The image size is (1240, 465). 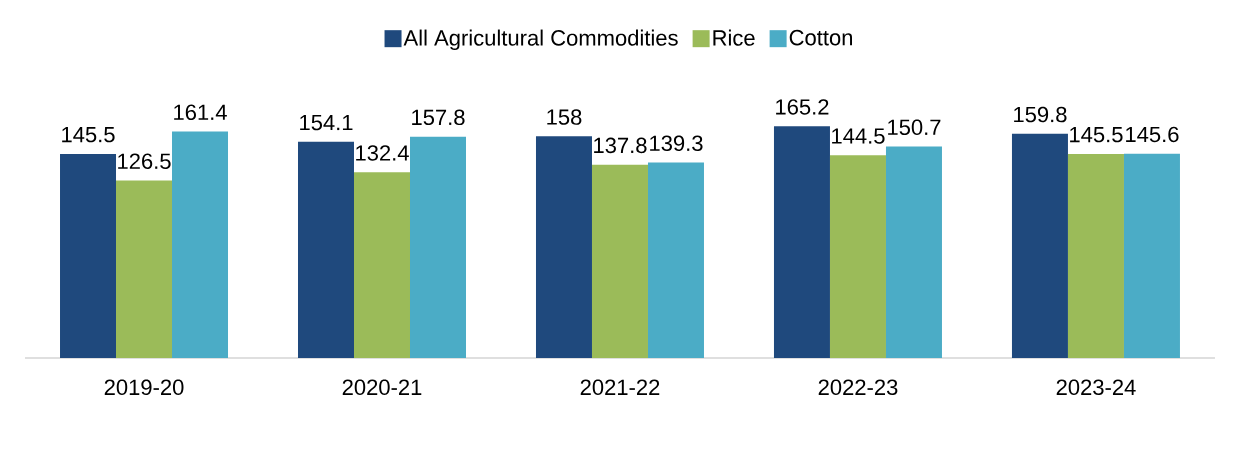 I want to click on data-label: 132.4, so click(x=382, y=153).